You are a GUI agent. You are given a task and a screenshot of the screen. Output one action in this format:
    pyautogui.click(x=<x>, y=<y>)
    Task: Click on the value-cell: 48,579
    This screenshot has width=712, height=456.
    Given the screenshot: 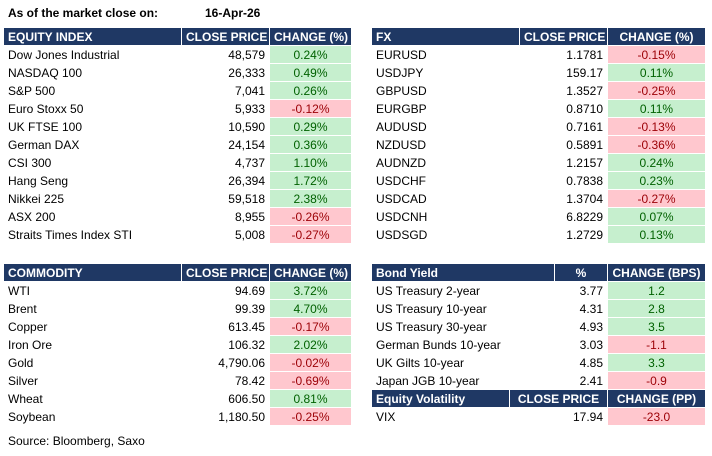 What is the action you would take?
    pyautogui.click(x=226, y=55)
    